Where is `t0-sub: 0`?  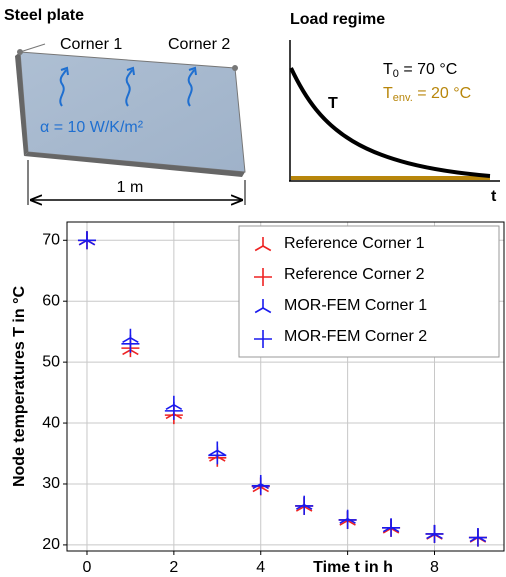
t0-sub: 0 is located at coordinates (396, 74).